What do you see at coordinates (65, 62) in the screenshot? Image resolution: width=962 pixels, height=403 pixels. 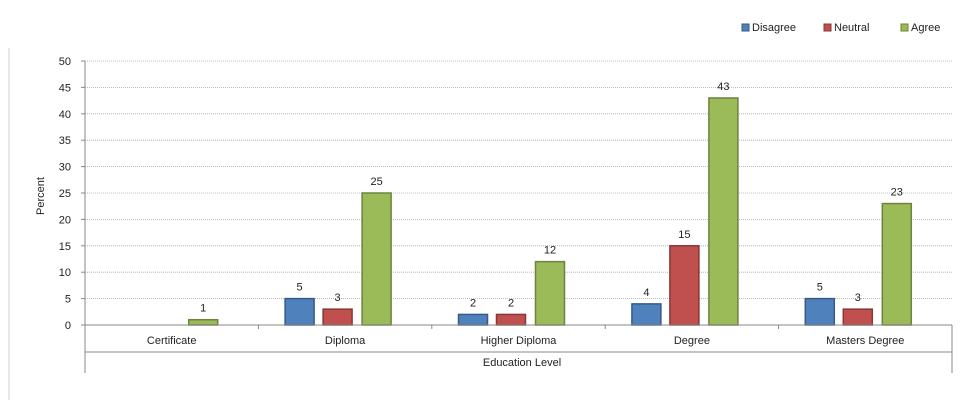 I see `y-tick-label: 50` at bounding box center [65, 62].